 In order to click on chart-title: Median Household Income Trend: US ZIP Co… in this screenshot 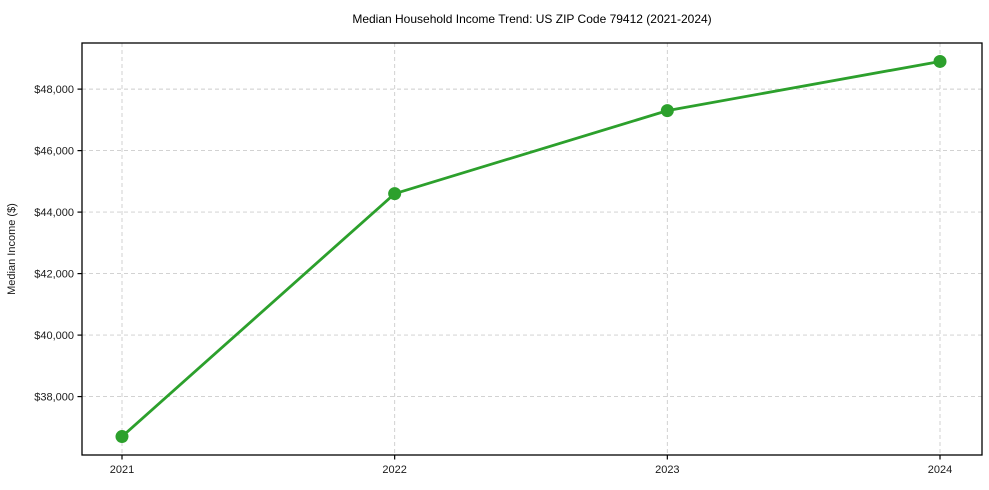, I will do `click(531, 19)`.